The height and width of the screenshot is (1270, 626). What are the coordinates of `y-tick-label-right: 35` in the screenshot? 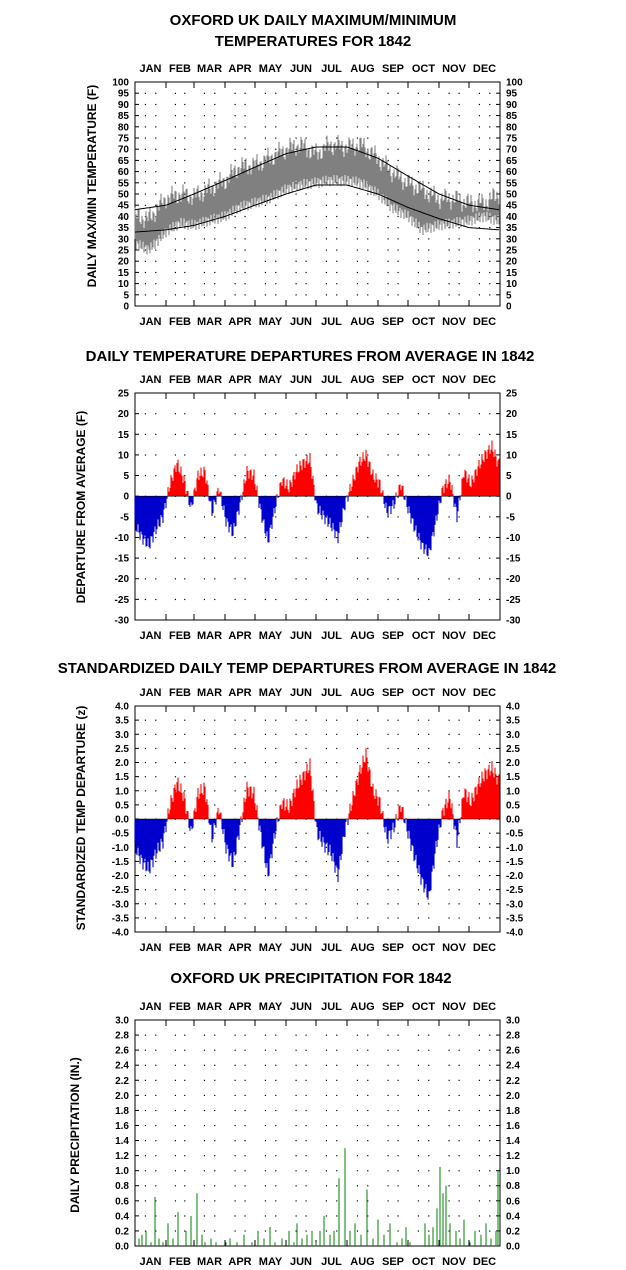 It's located at (512, 228).